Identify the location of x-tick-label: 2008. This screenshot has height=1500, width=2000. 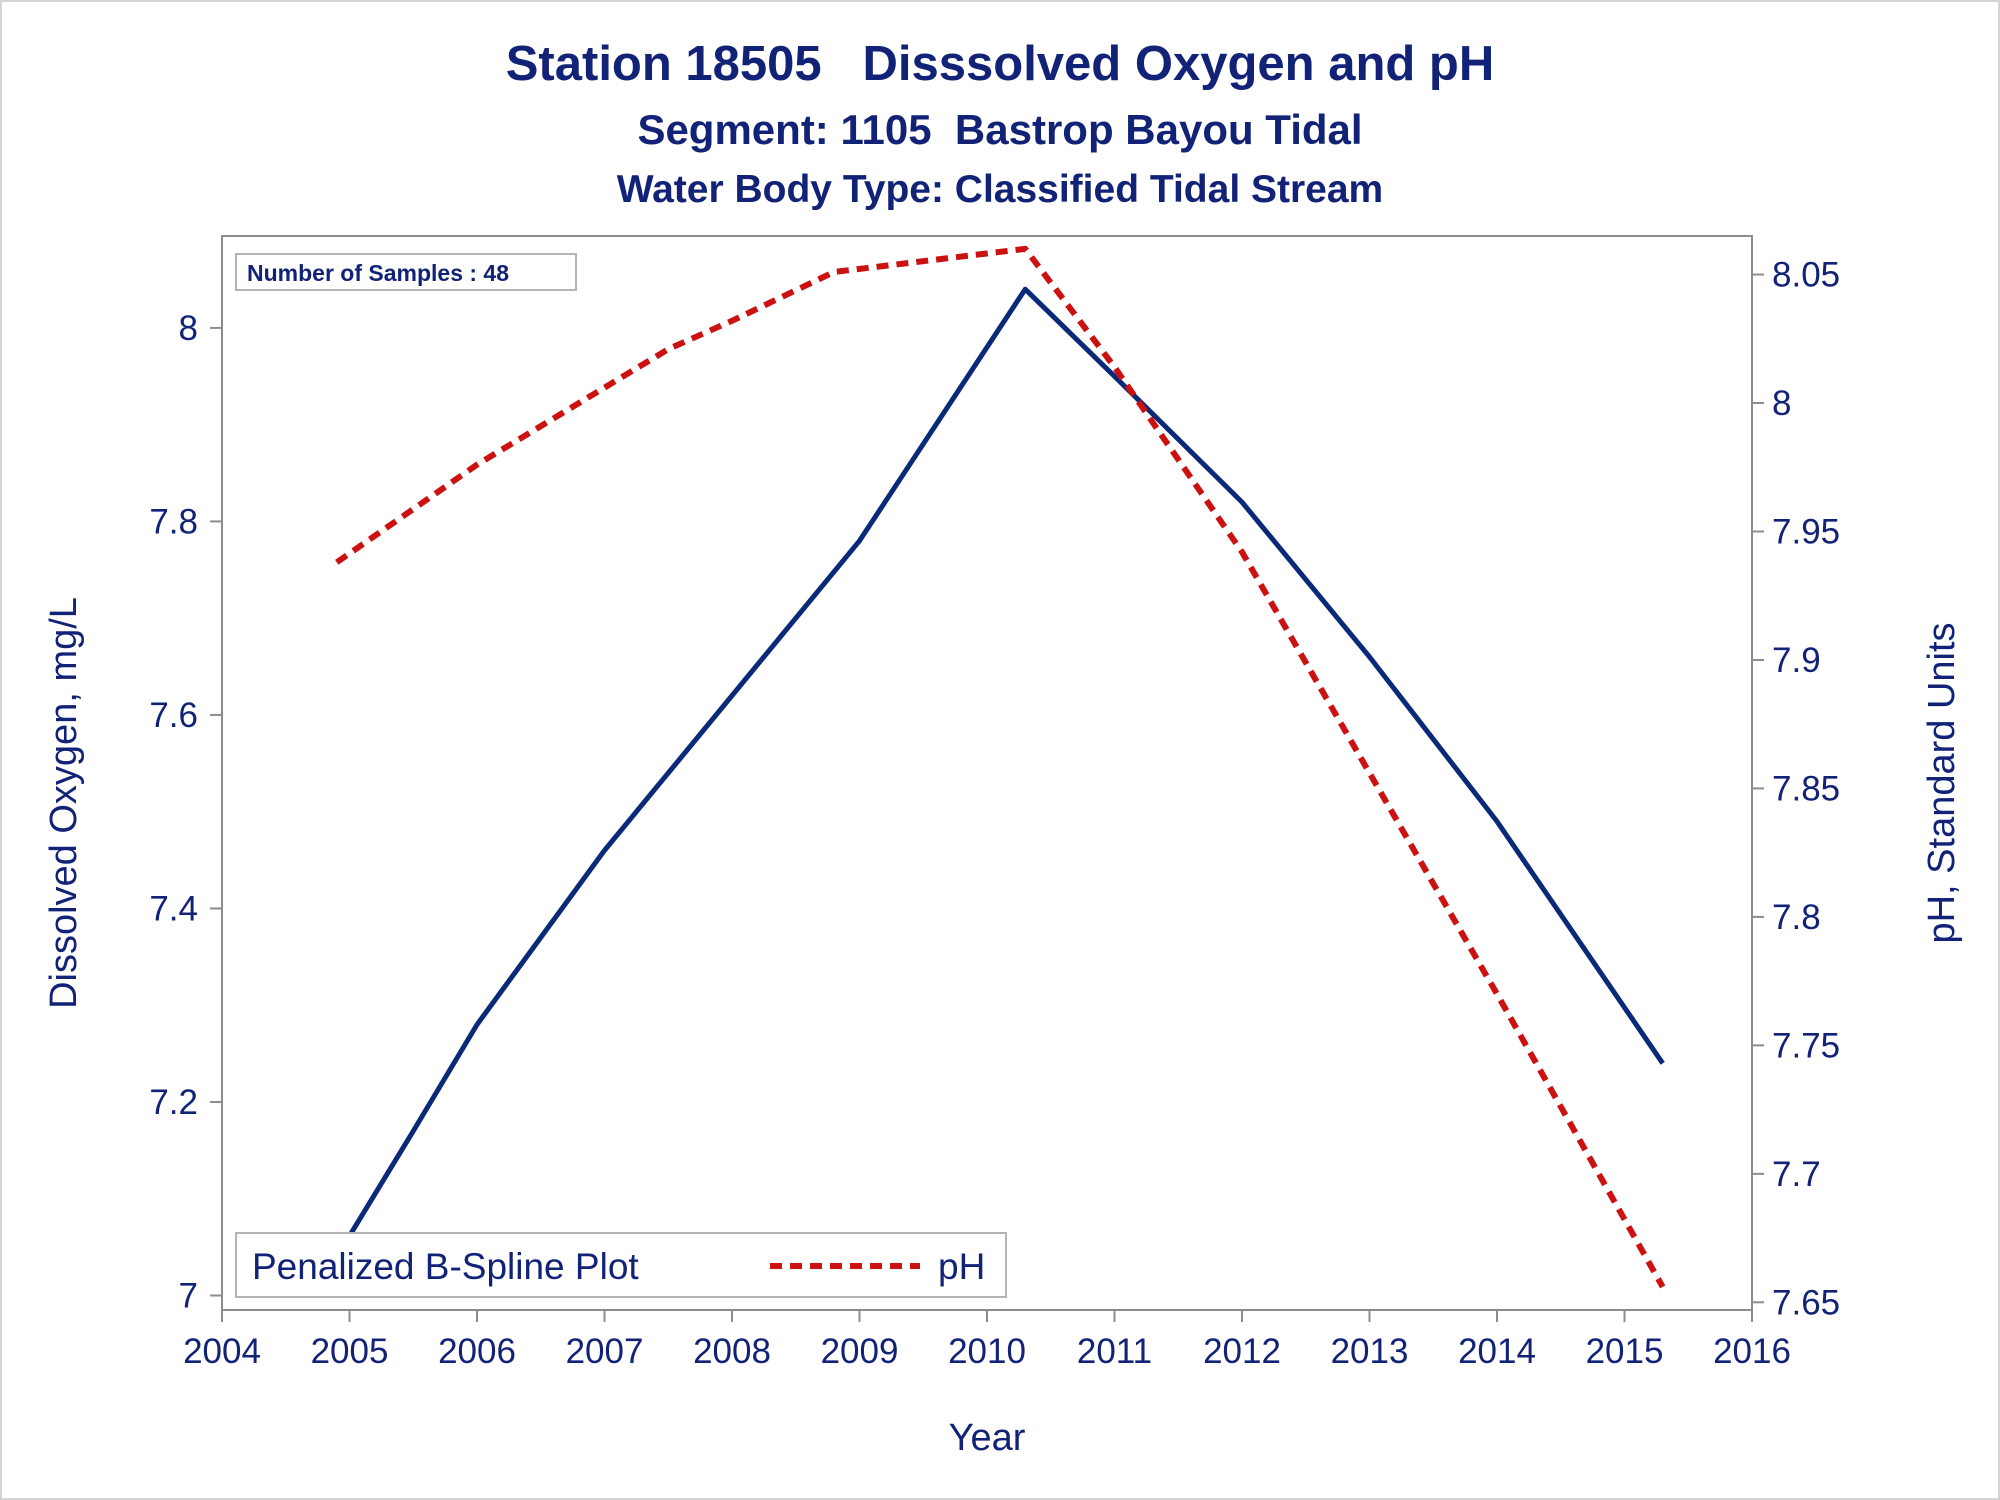
(732, 1351).